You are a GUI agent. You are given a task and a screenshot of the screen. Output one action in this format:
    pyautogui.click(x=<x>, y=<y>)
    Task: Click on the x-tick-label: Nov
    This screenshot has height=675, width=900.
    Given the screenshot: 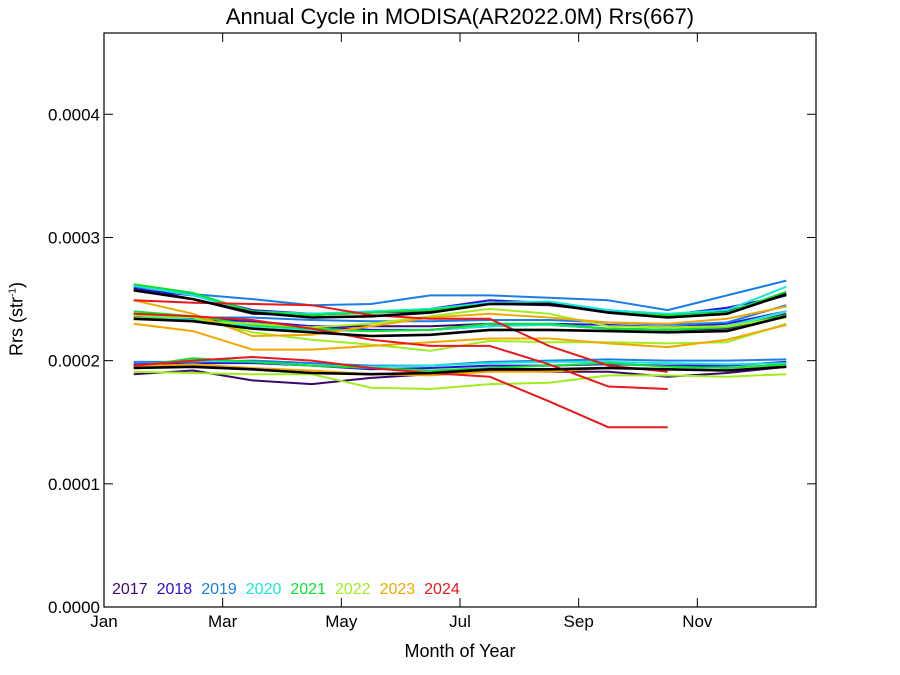 What is the action you would take?
    pyautogui.click(x=697, y=621)
    